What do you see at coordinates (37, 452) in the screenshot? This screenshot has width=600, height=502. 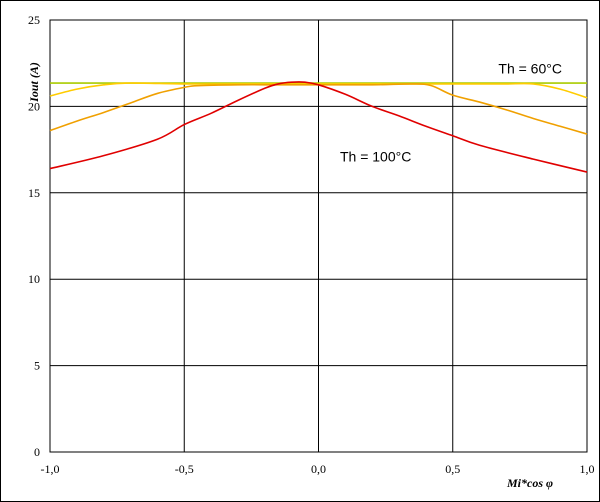 I see `y-tick-label: 0` at bounding box center [37, 452].